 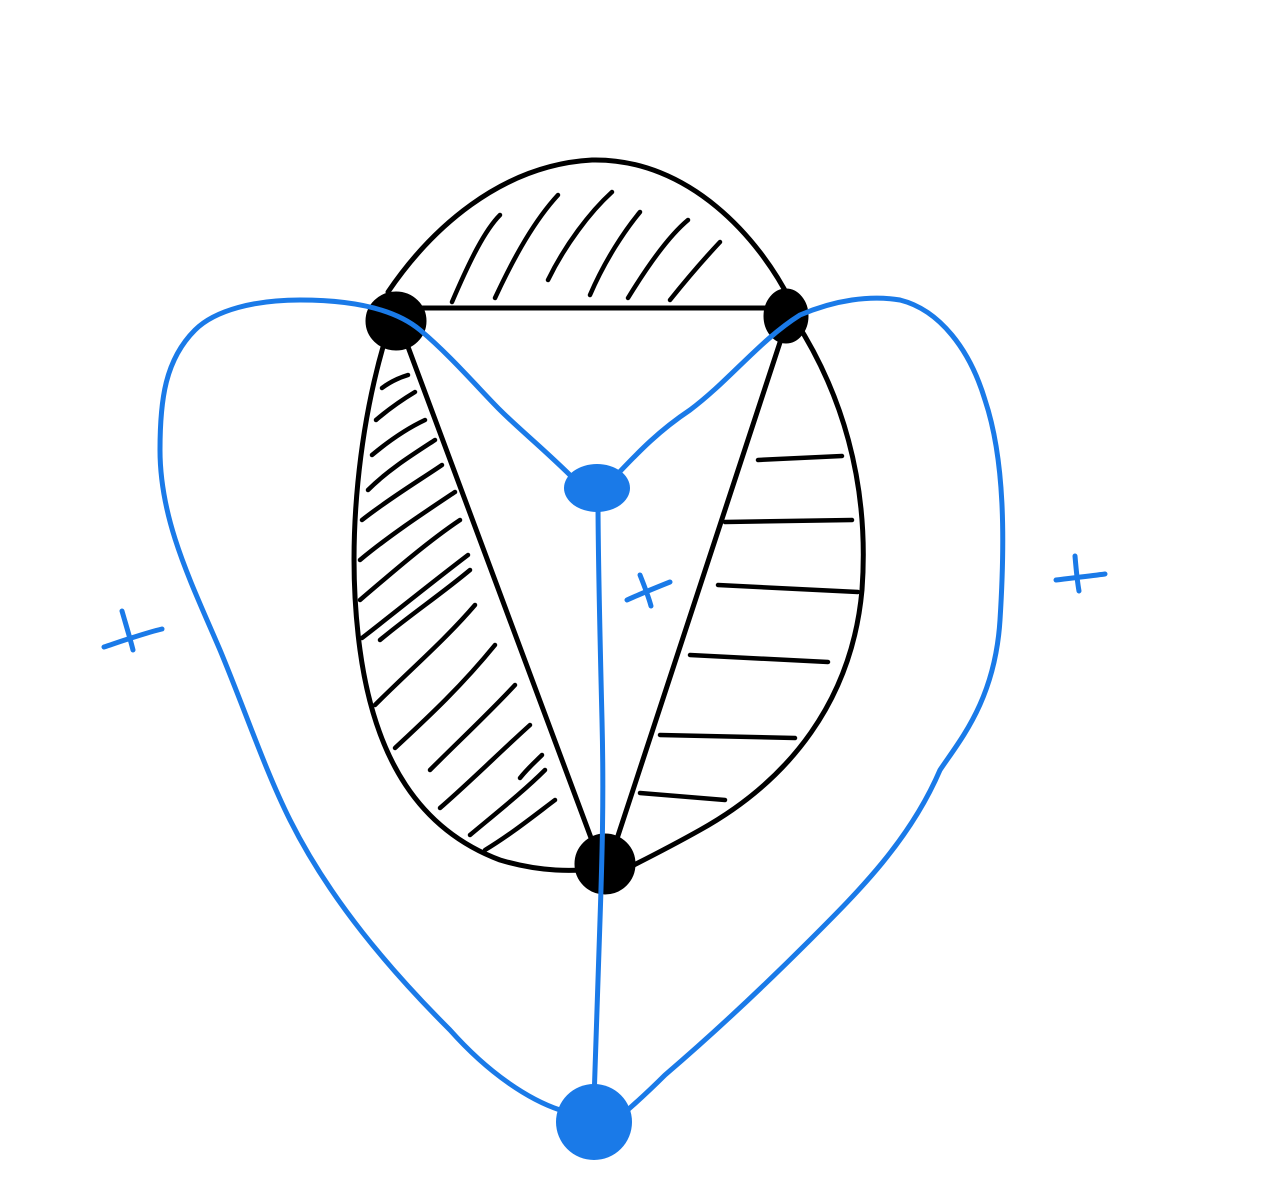 I want to click on triangle-edge-left, so click(x=499, y=591).